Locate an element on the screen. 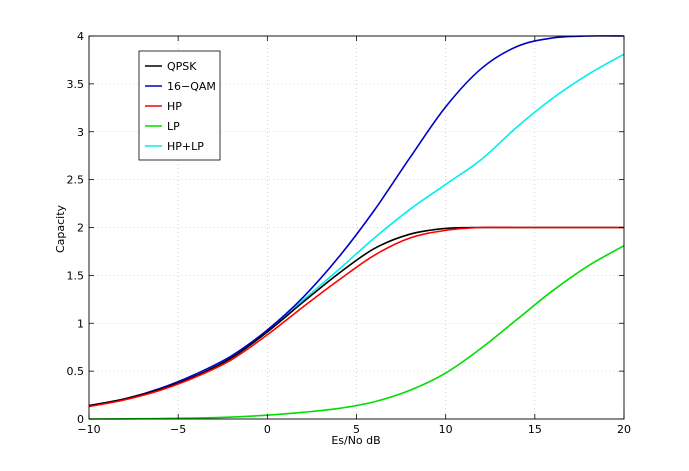  legend: QPSK 16−QAM HP LP HP+LP is located at coordinates (179, 105).